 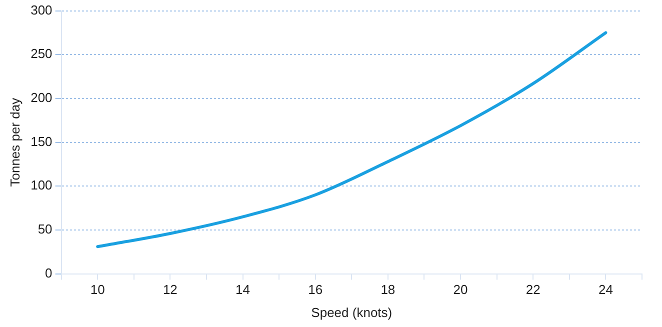 What do you see at coordinates (41, 10) in the screenshot?
I see `y-tick-label: 300` at bounding box center [41, 10].